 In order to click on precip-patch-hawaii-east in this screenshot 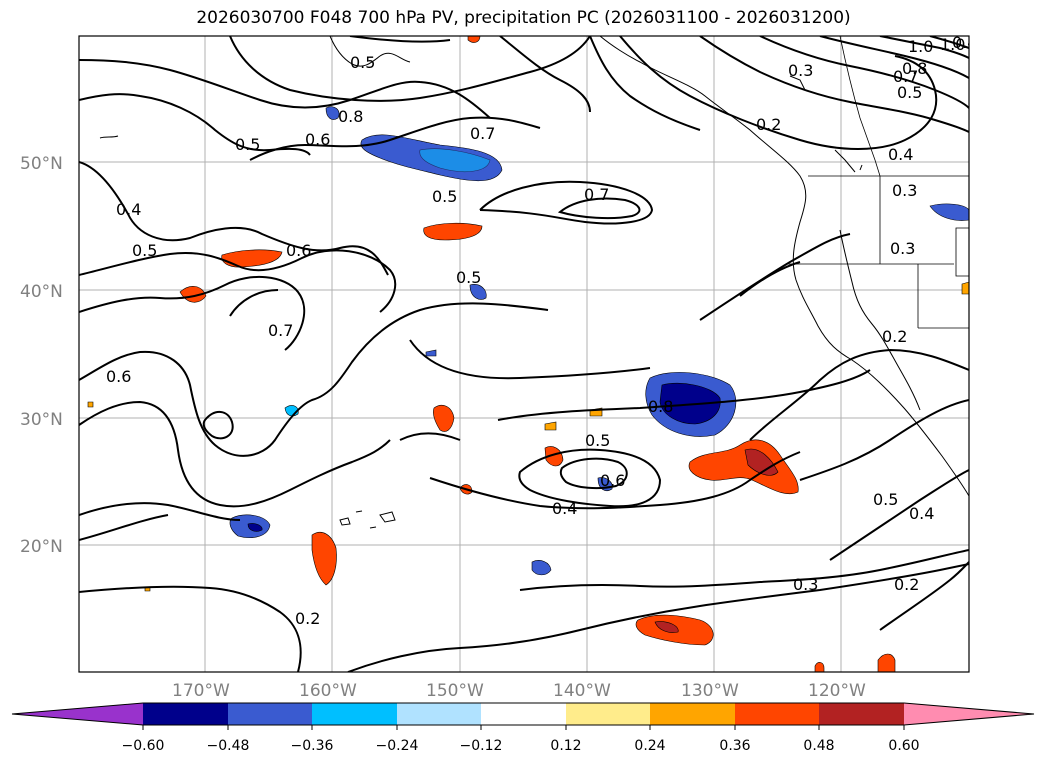, I will do `click(324, 558)`.